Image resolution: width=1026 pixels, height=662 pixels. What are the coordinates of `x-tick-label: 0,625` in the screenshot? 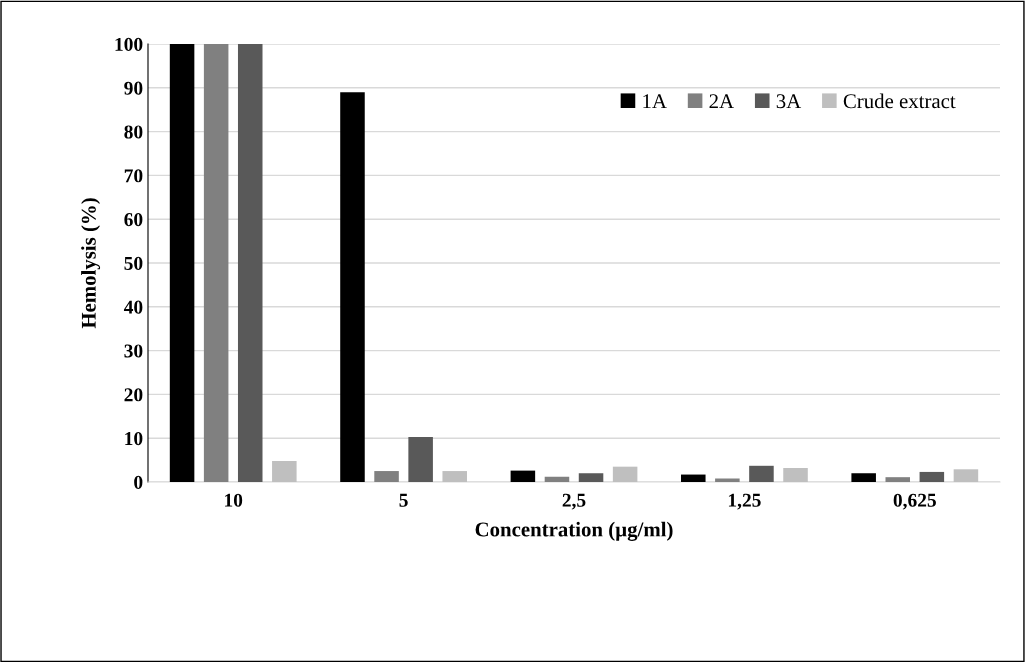 It's located at (914, 501).